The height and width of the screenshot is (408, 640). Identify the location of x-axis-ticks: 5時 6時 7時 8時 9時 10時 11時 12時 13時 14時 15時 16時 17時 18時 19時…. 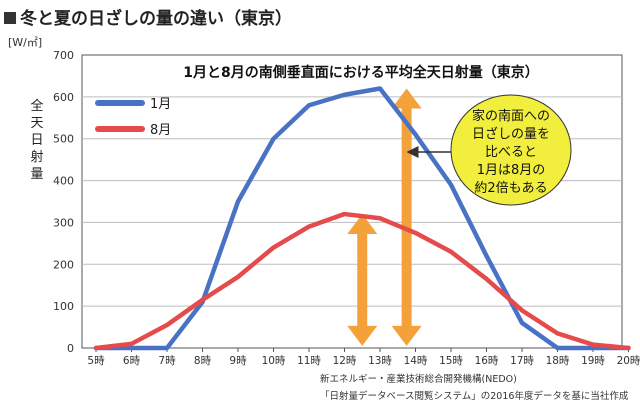
(363, 361).